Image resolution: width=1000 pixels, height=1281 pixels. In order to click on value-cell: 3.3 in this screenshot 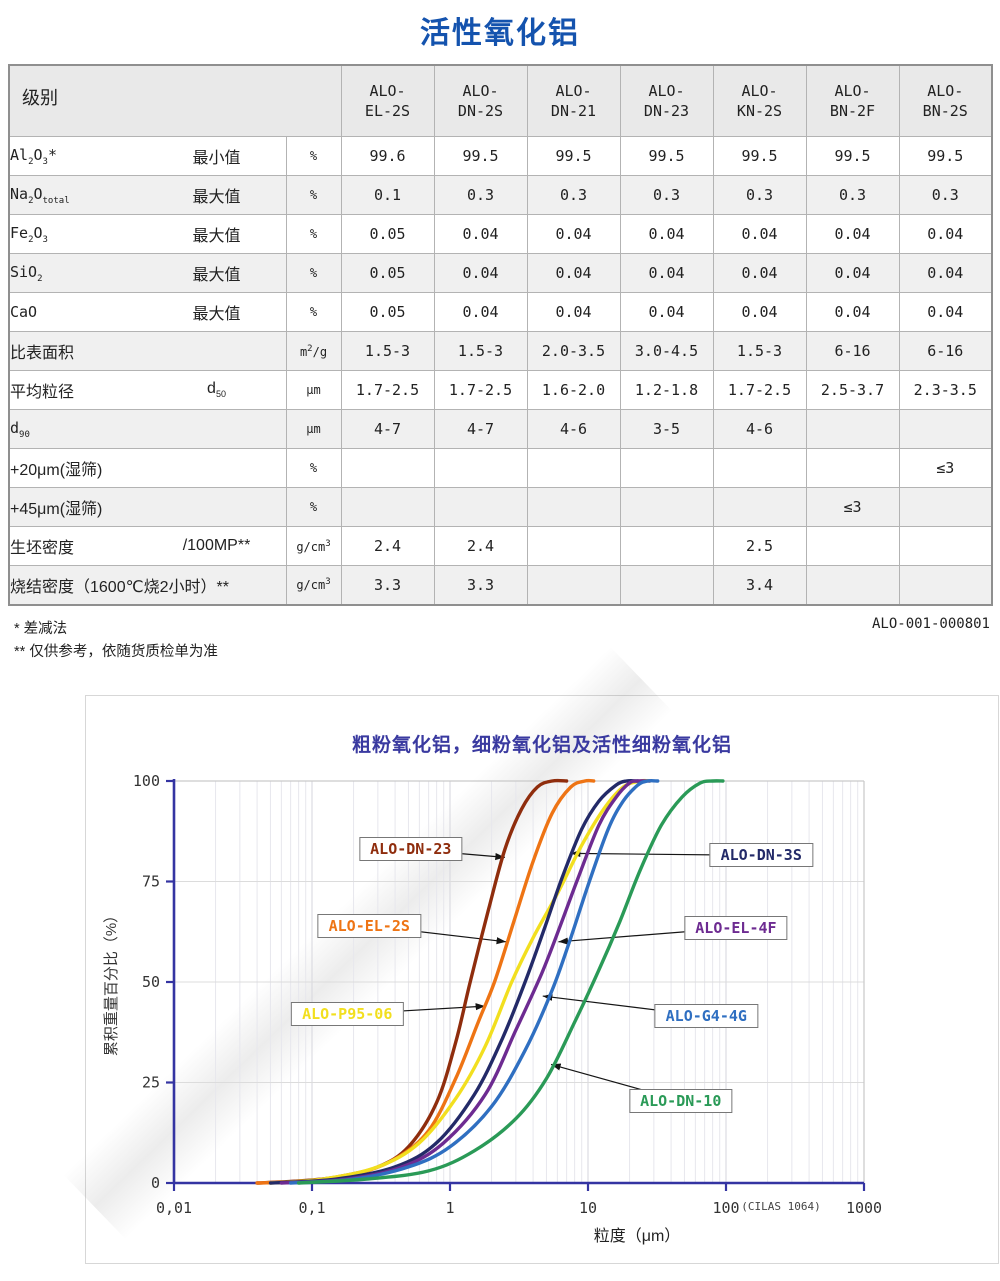, I will do `click(387, 585)`.